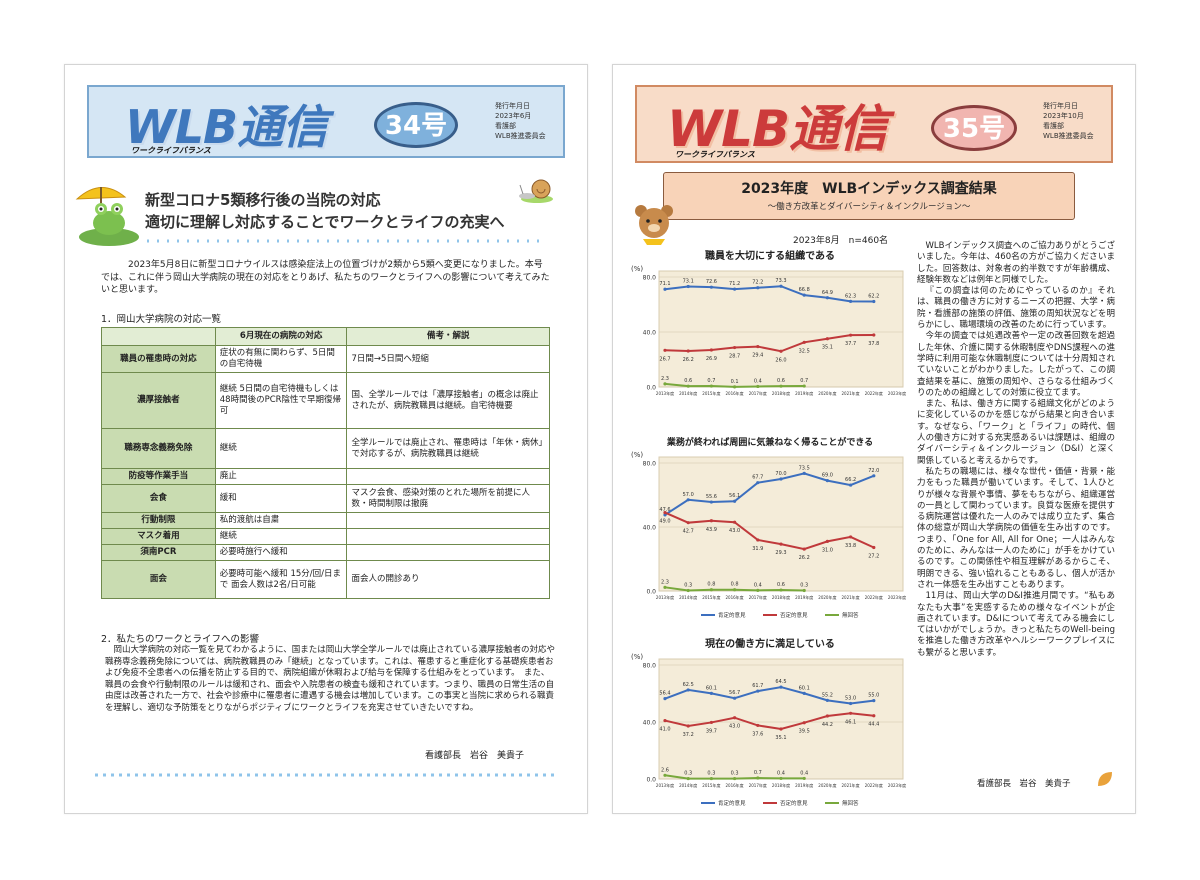 The width and height of the screenshot is (1200, 880). Describe the element at coordinates (711, 597) in the screenshot. I see `x-tick-label: 2015年度` at that location.